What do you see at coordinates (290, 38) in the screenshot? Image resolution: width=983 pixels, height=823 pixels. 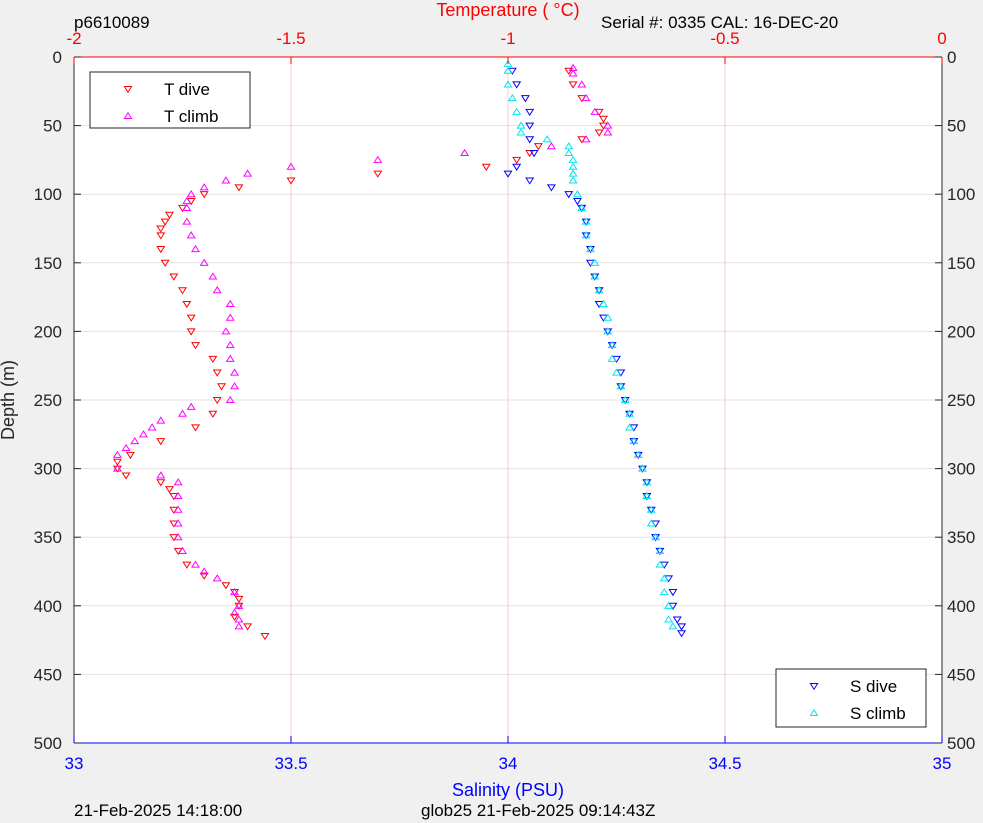 I see `temperature-tick-label: -1.5` at bounding box center [290, 38].